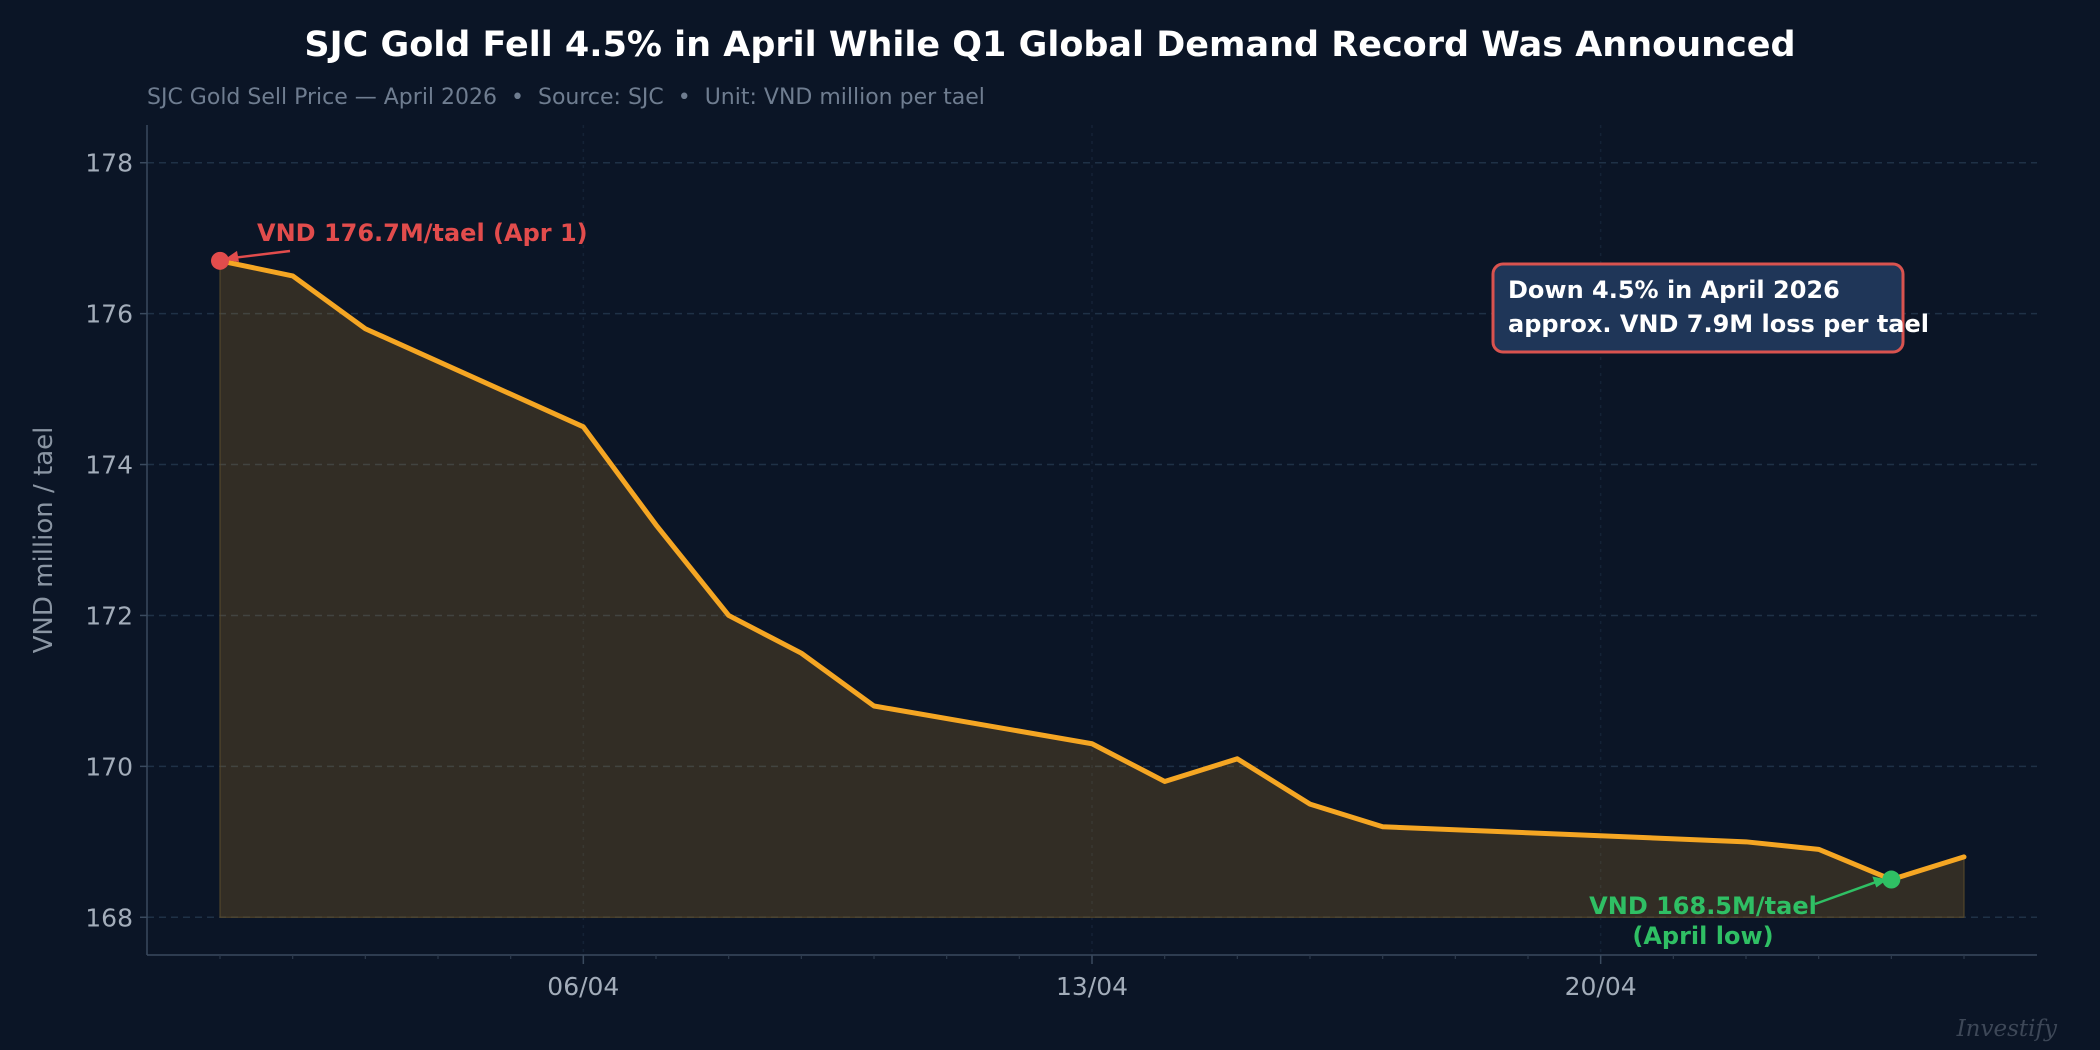  I want to click on low-annotation-line2: (April low), so click(1702, 936).